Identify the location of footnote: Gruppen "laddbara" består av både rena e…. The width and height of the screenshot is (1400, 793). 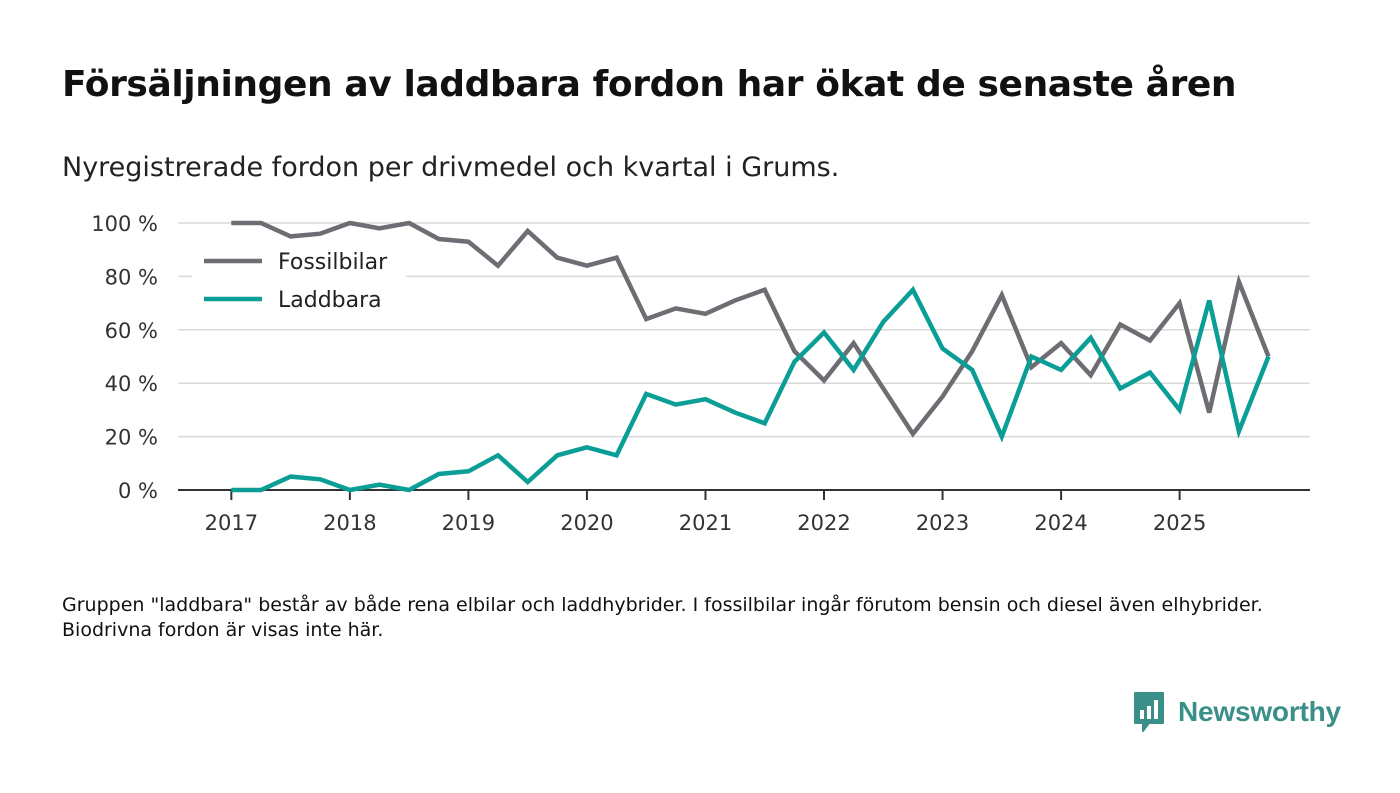
(662, 617).